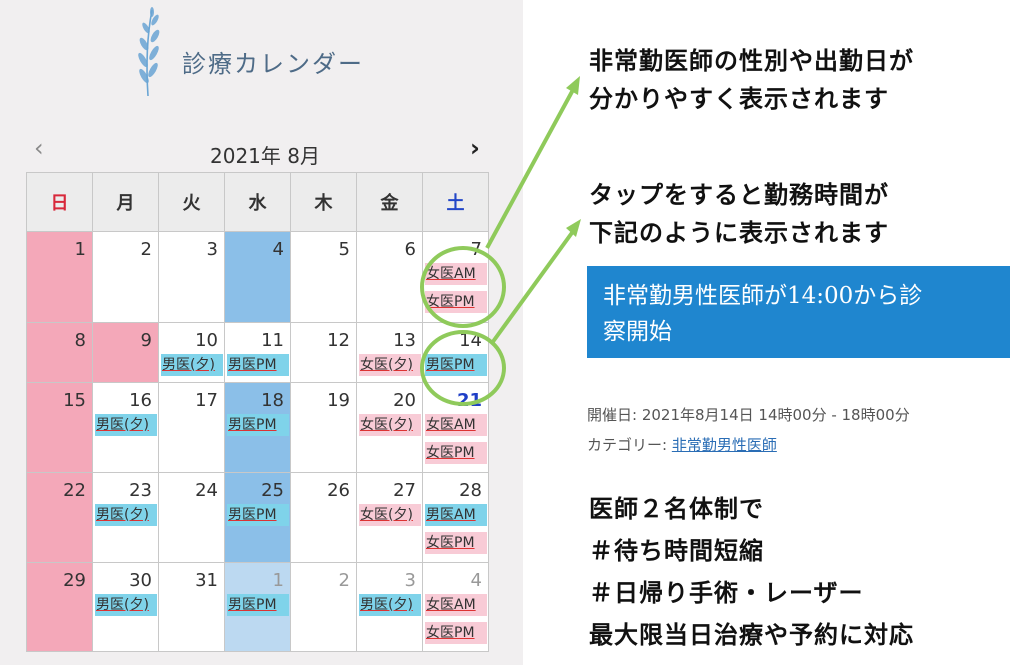  I want to click on day-cell: 17, so click(191, 427).